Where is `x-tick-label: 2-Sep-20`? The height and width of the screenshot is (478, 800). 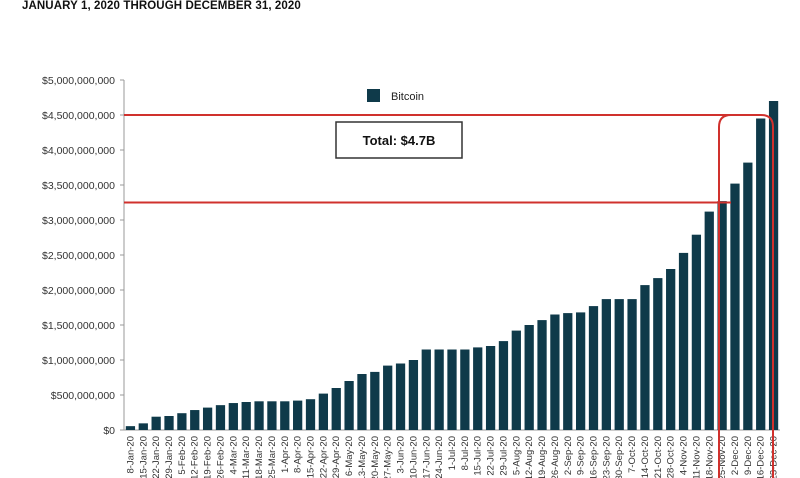 x-tick-label: 2-Sep-20 is located at coordinates (568, 455).